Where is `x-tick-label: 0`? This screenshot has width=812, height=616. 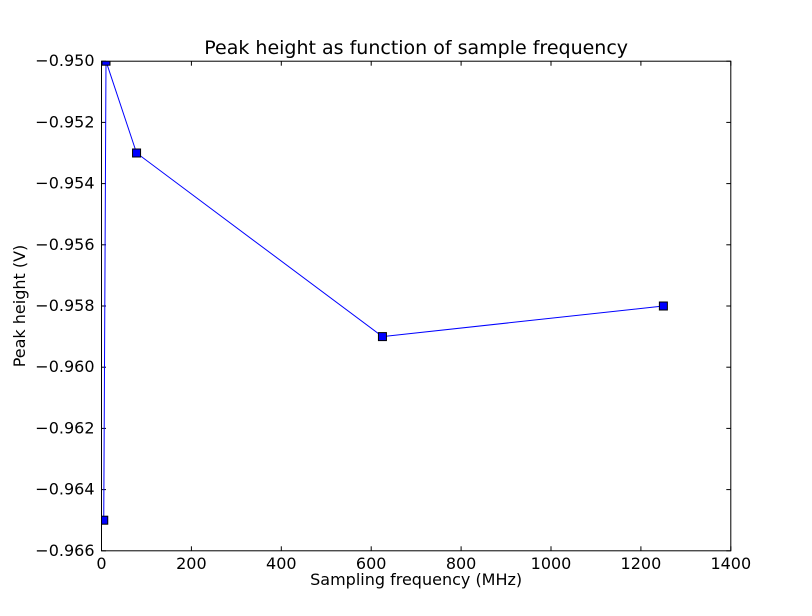
x-tick-label: 0 is located at coordinates (101, 563).